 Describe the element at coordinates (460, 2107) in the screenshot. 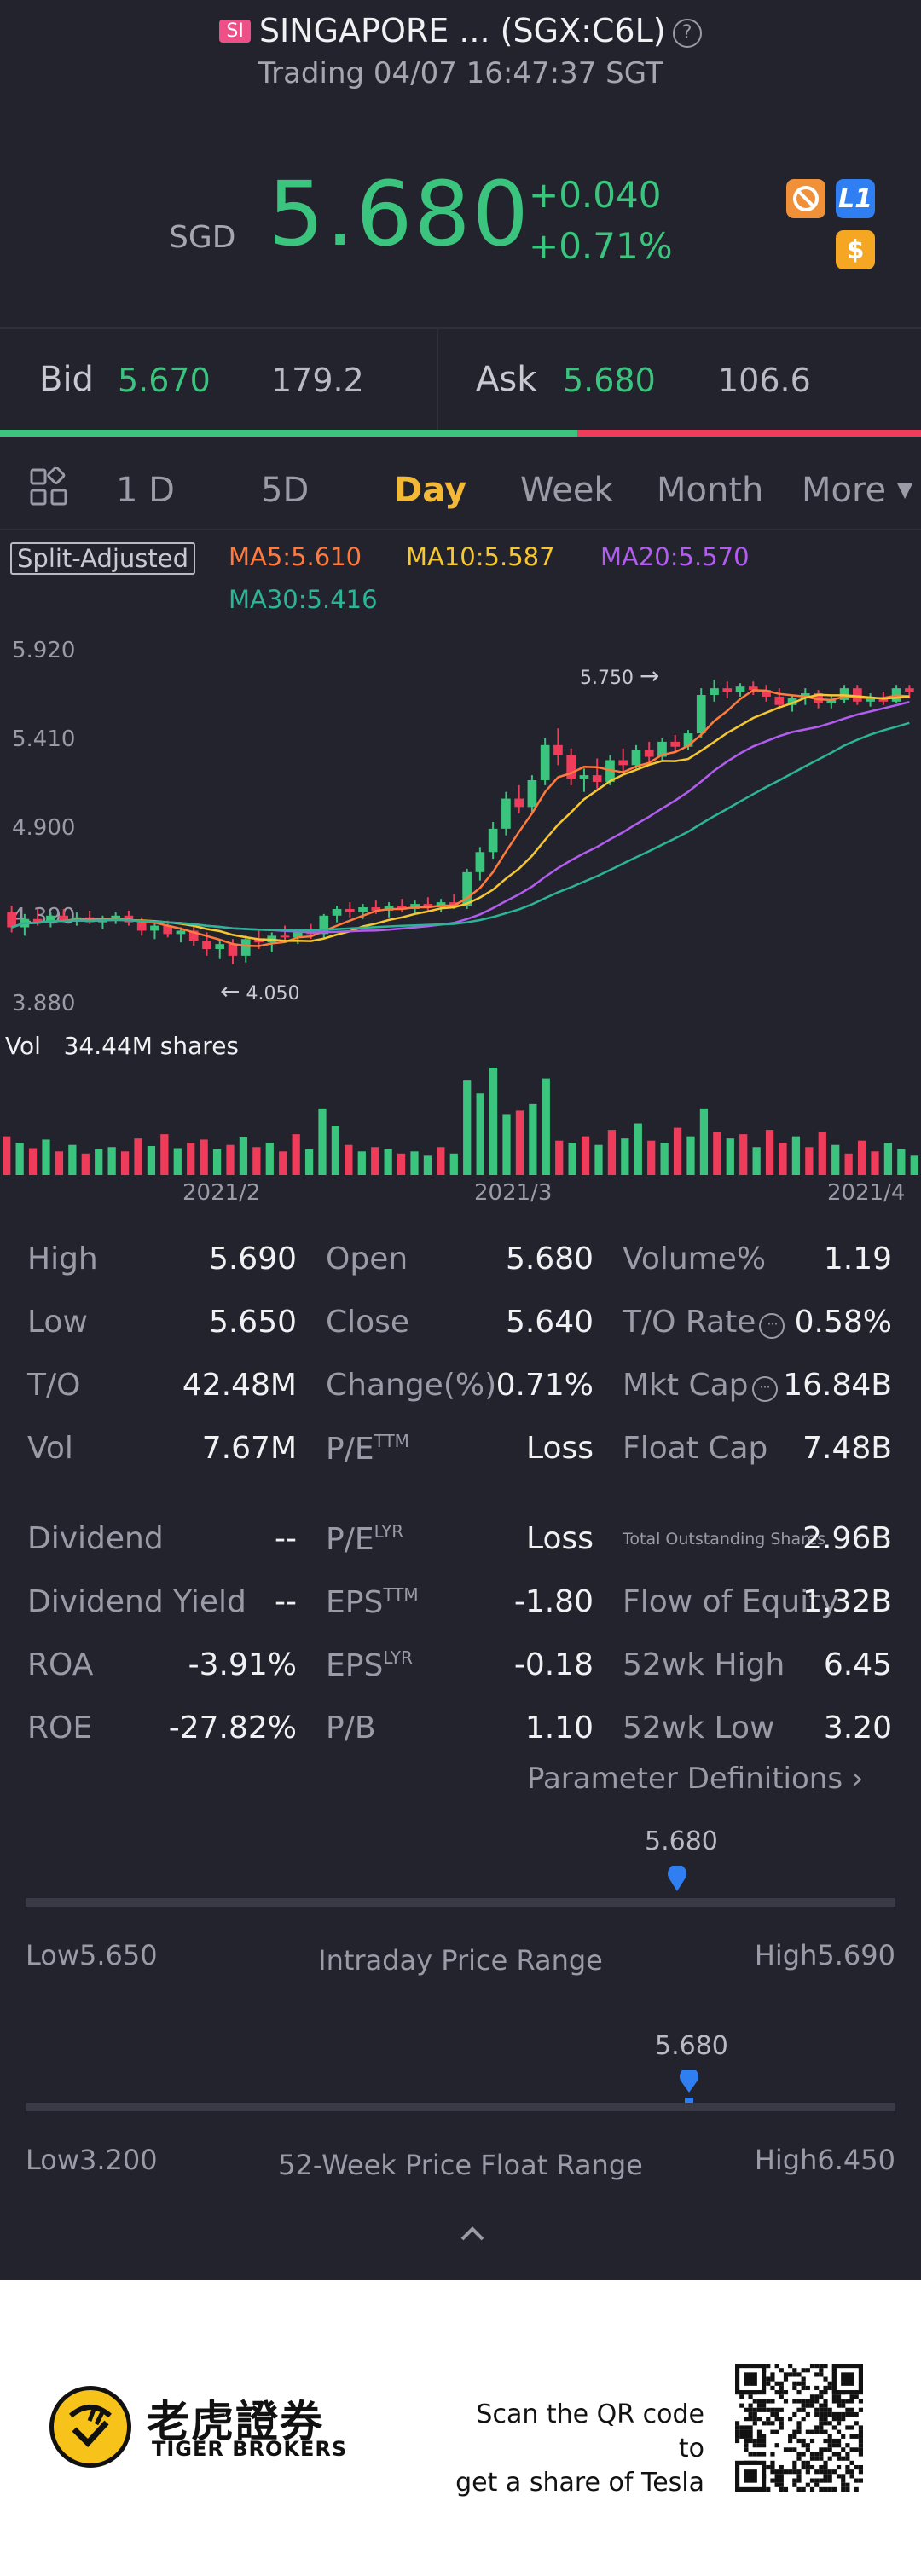

I see `week52-range-track` at that location.